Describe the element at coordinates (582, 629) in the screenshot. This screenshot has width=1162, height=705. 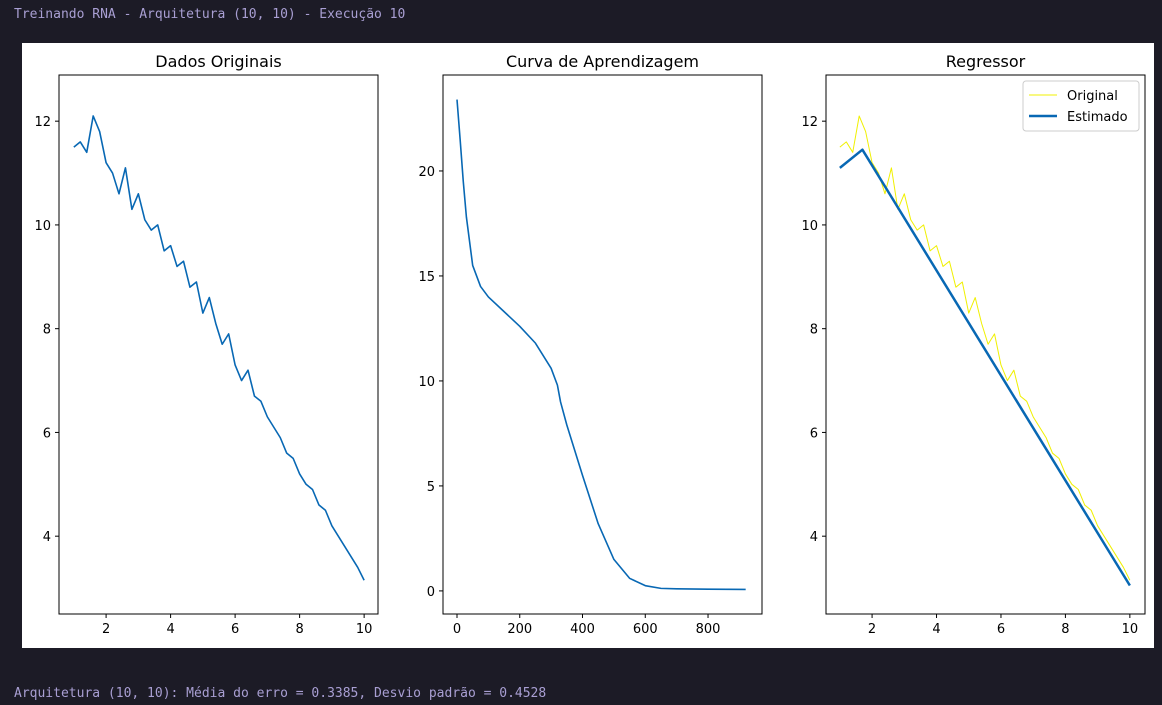
I see `x-tick-label: 400` at that location.